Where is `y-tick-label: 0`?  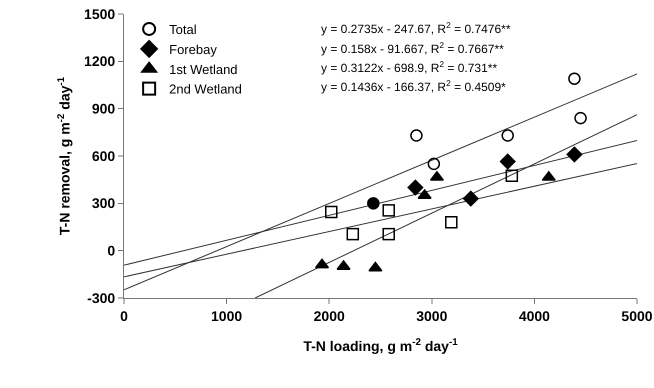
y-tick-label: 0 is located at coordinates (111, 250).